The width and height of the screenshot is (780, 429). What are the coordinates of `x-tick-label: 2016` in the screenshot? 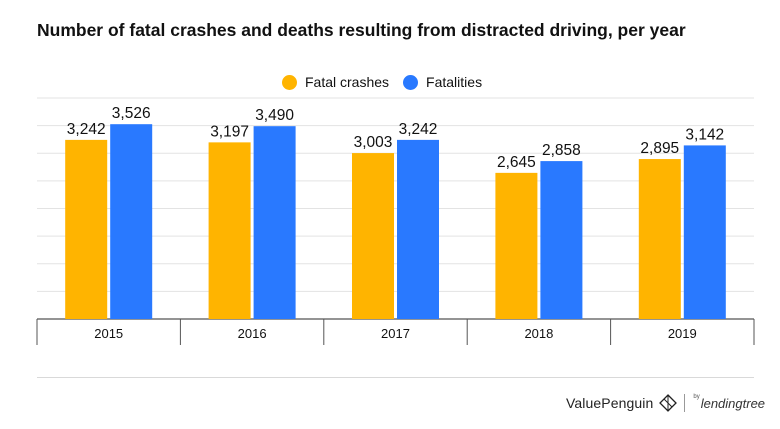 It's located at (252, 333).